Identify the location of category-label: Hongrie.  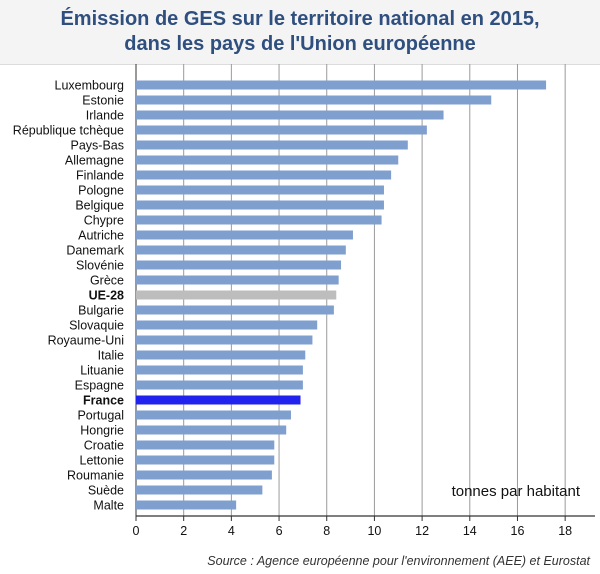
(102, 431).